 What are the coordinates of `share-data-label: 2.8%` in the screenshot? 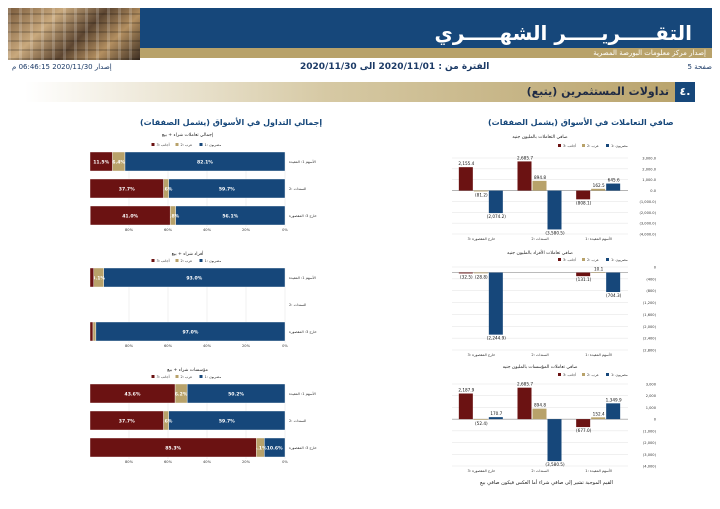 It's located at (173, 217).